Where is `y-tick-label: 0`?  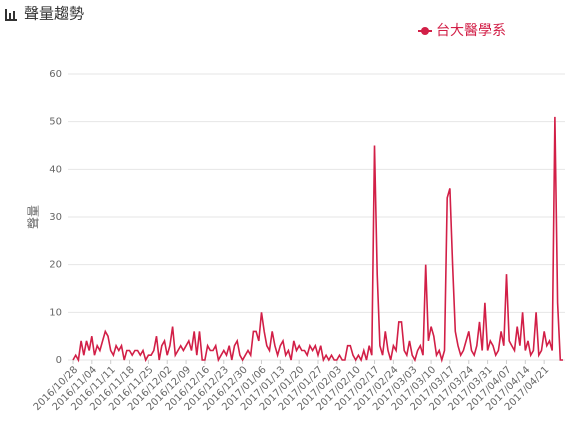 y-tick-label: 0 is located at coordinates (59, 360).